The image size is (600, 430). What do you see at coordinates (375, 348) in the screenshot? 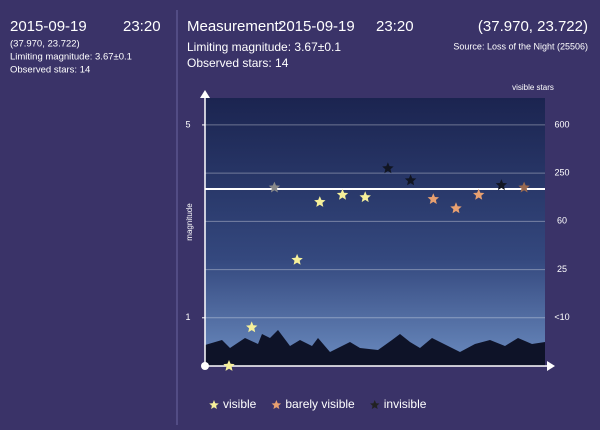
I see `skyline` at bounding box center [375, 348].